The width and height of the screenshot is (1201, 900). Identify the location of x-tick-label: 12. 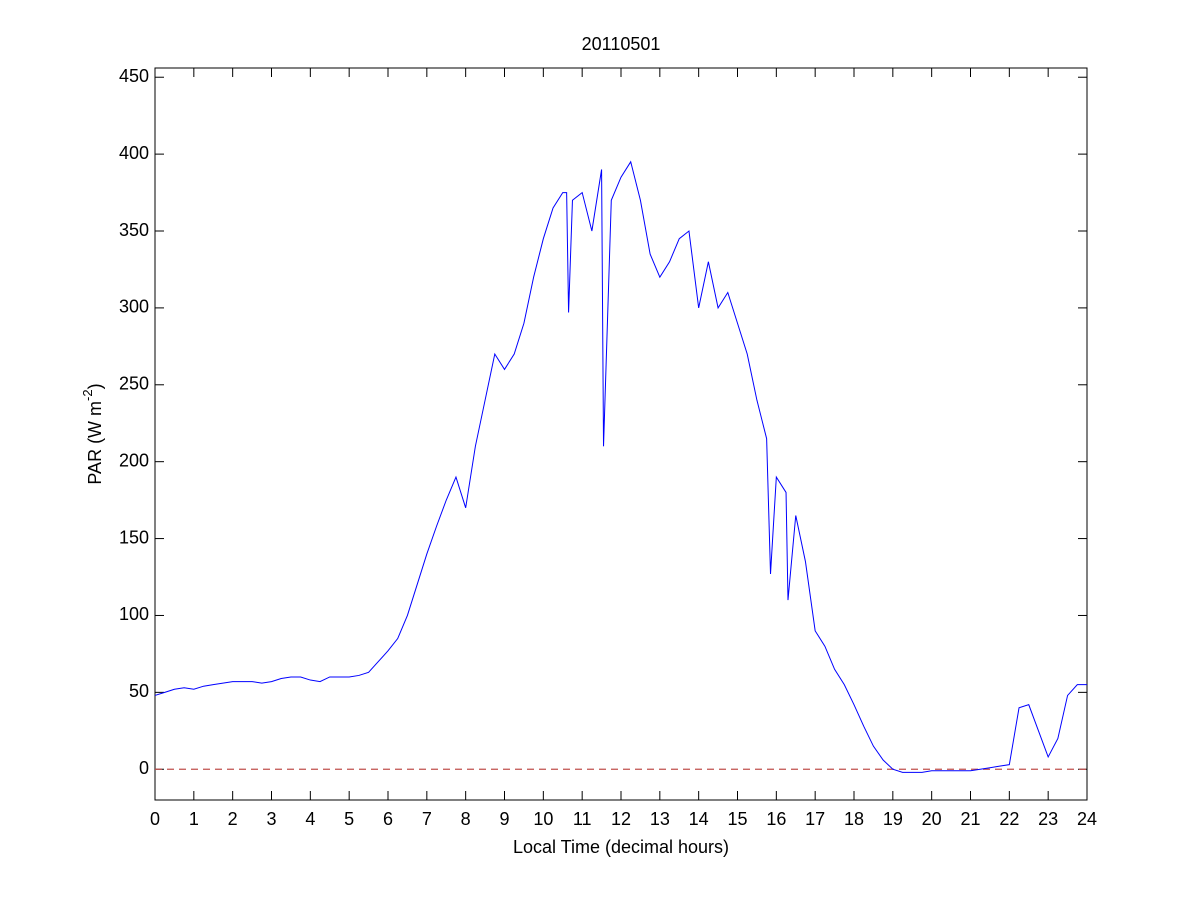
(621, 819).